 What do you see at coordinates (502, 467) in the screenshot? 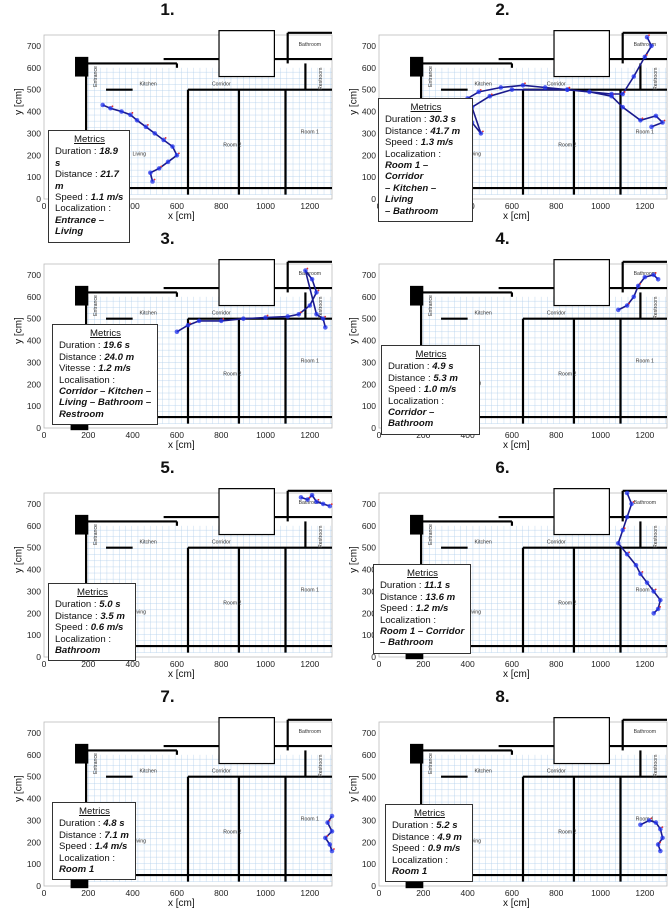
I see `panel-number: 6.` at bounding box center [502, 467].